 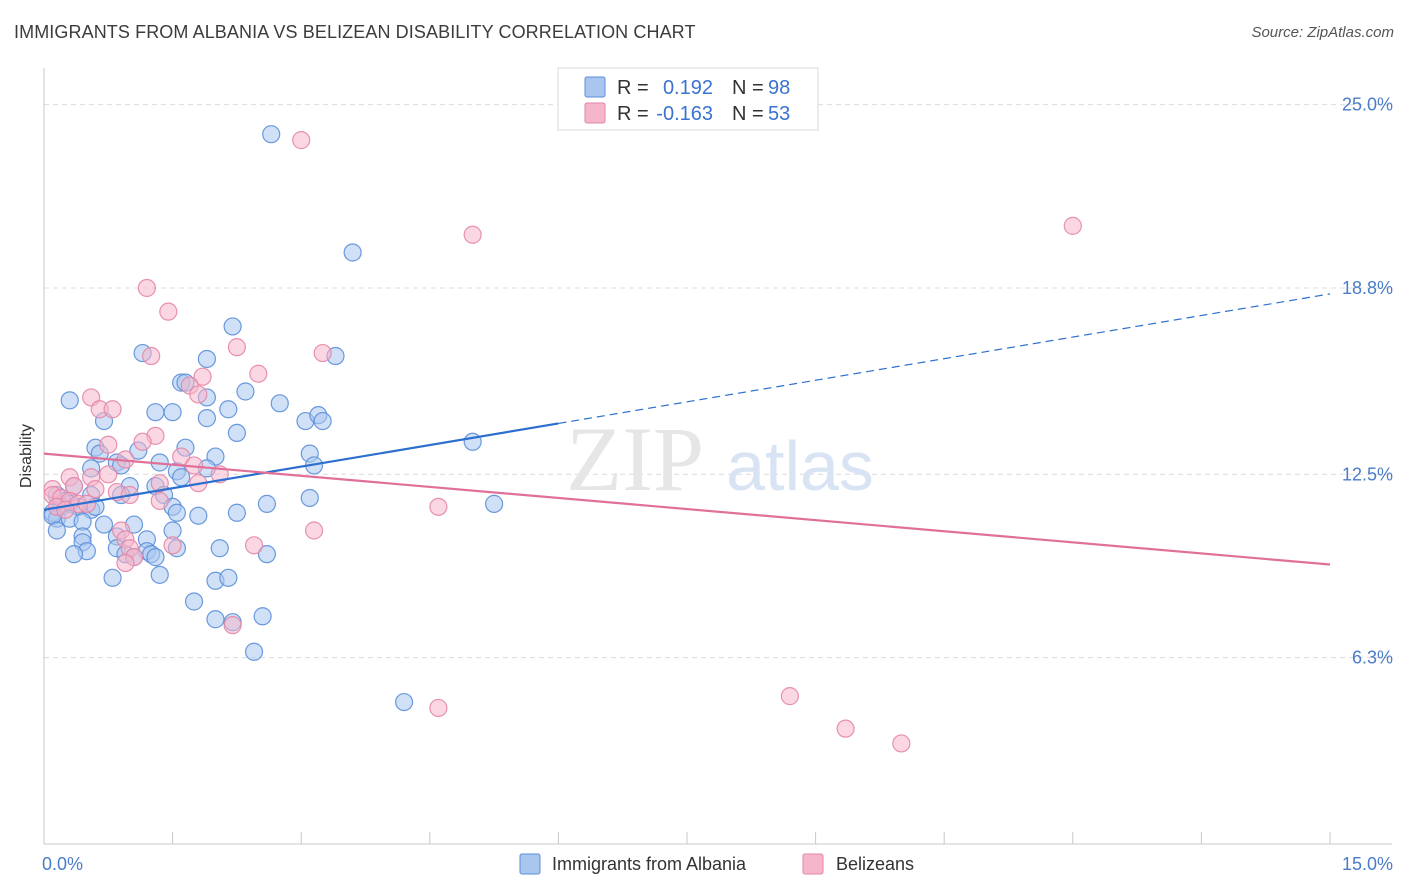 What do you see at coordinates (1367, 474) in the screenshot?
I see `y-tick-label: 12.5%` at bounding box center [1367, 474].